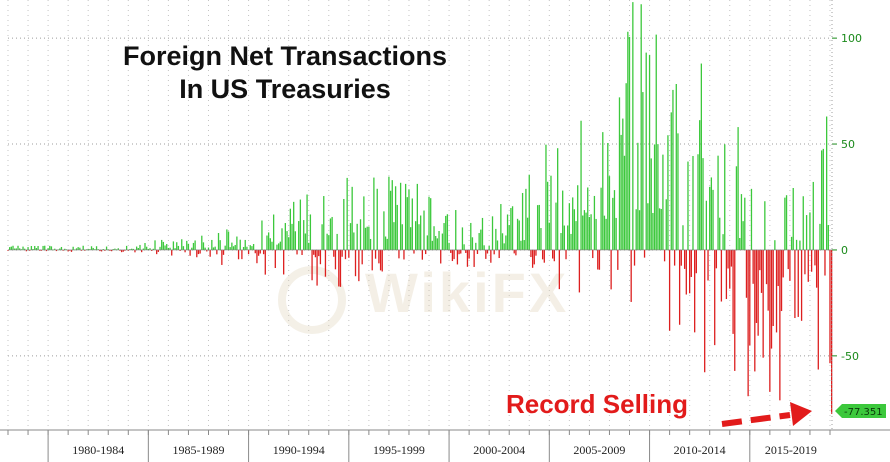 This screenshot has height=462, width=890. What do you see at coordinates (844, 250) in the screenshot?
I see `y-tick-label: 0` at bounding box center [844, 250].